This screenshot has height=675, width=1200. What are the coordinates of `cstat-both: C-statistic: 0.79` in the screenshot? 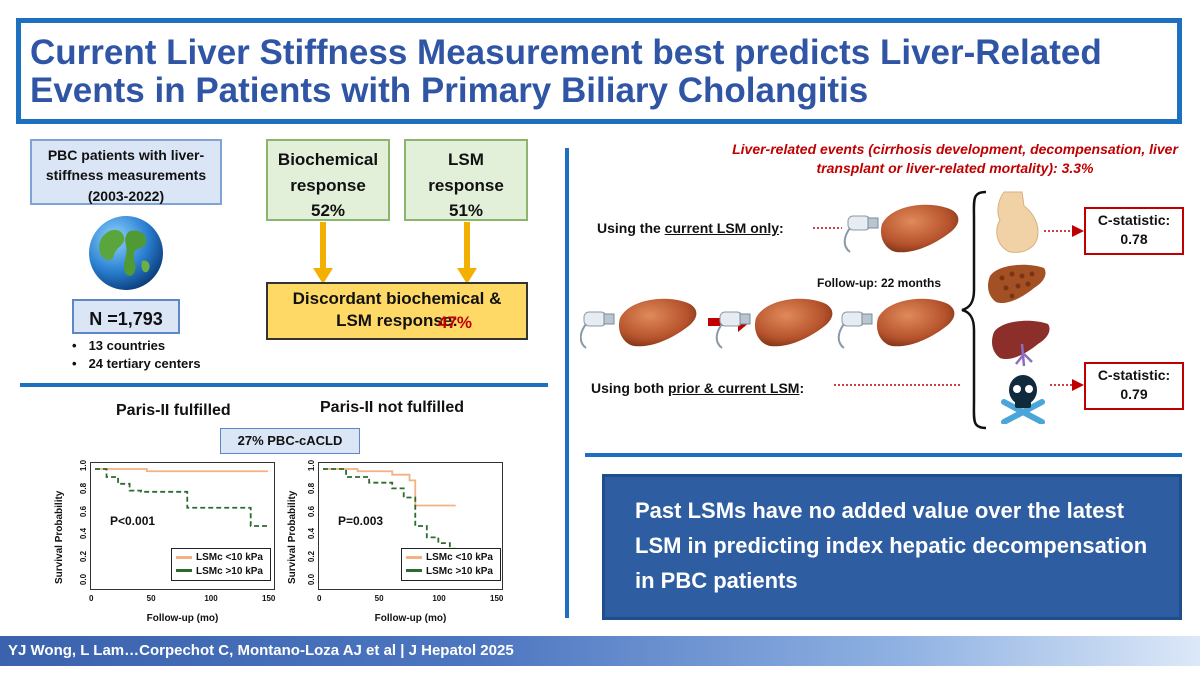 It's located at (1134, 384).